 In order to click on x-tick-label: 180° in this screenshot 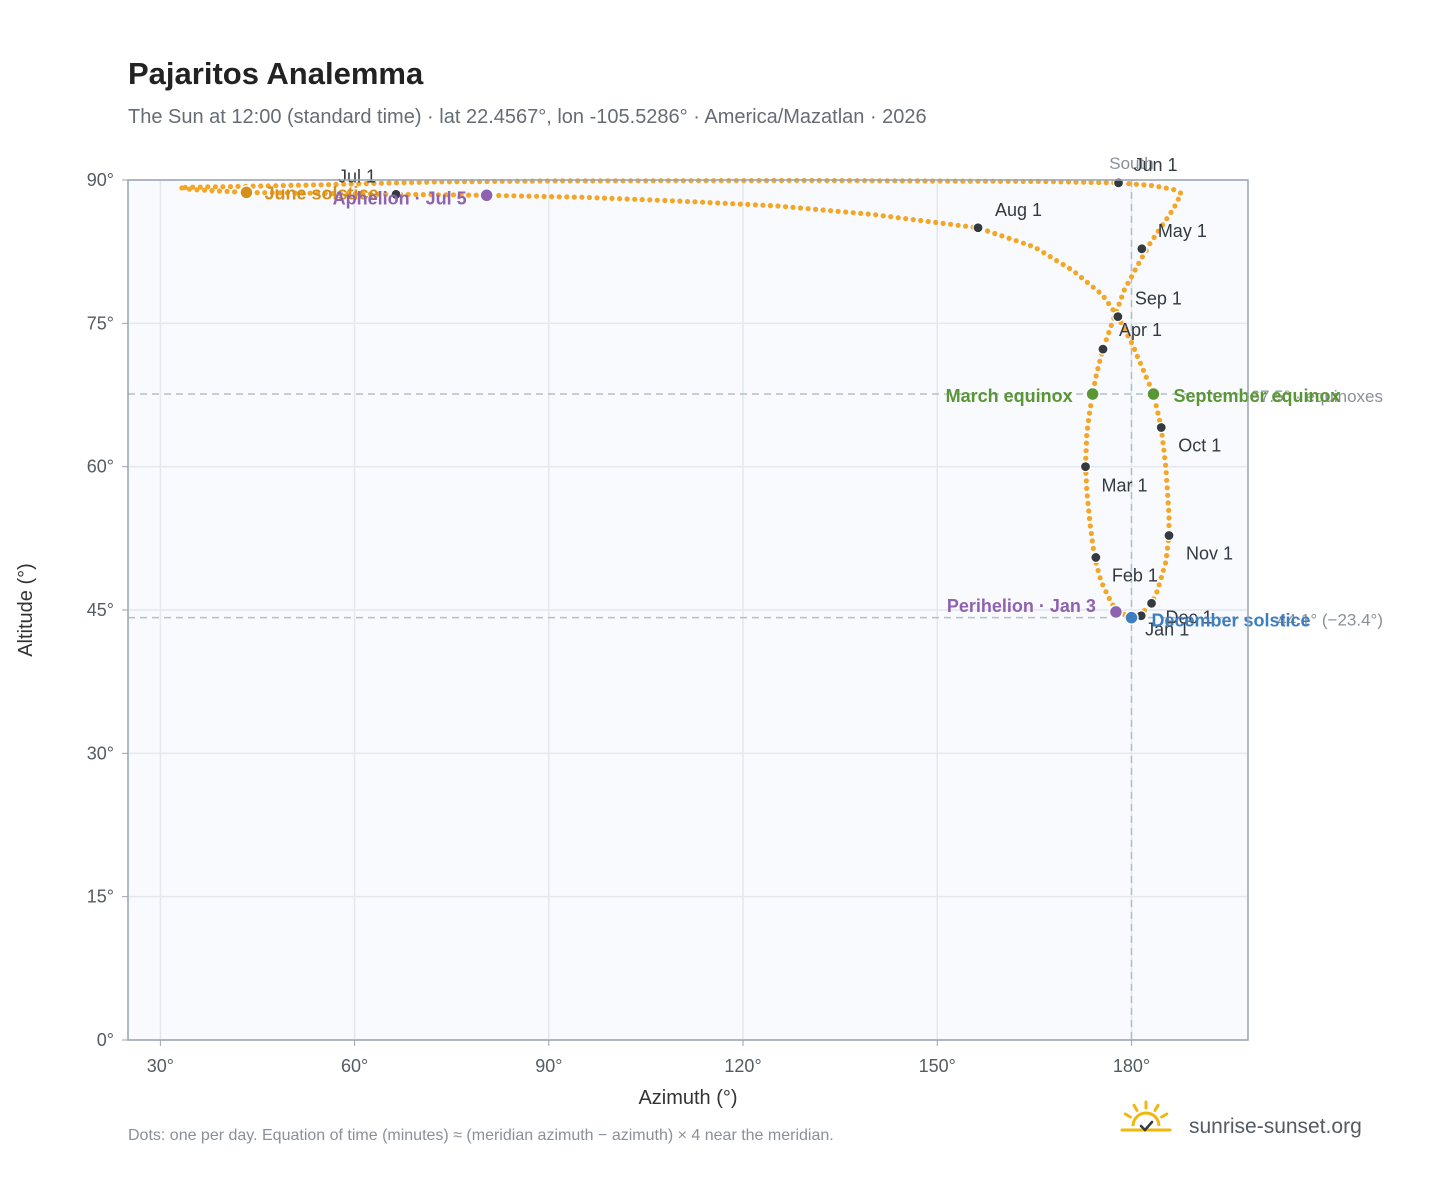, I will do `click(1131, 1066)`.